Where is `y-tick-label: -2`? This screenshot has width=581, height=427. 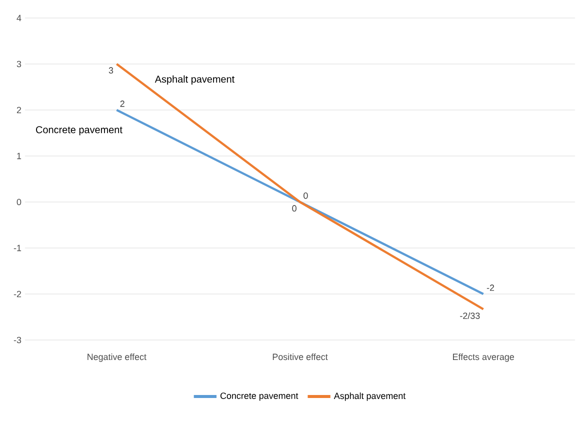 y-tick-label: -2 is located at coordinates (18, 294).